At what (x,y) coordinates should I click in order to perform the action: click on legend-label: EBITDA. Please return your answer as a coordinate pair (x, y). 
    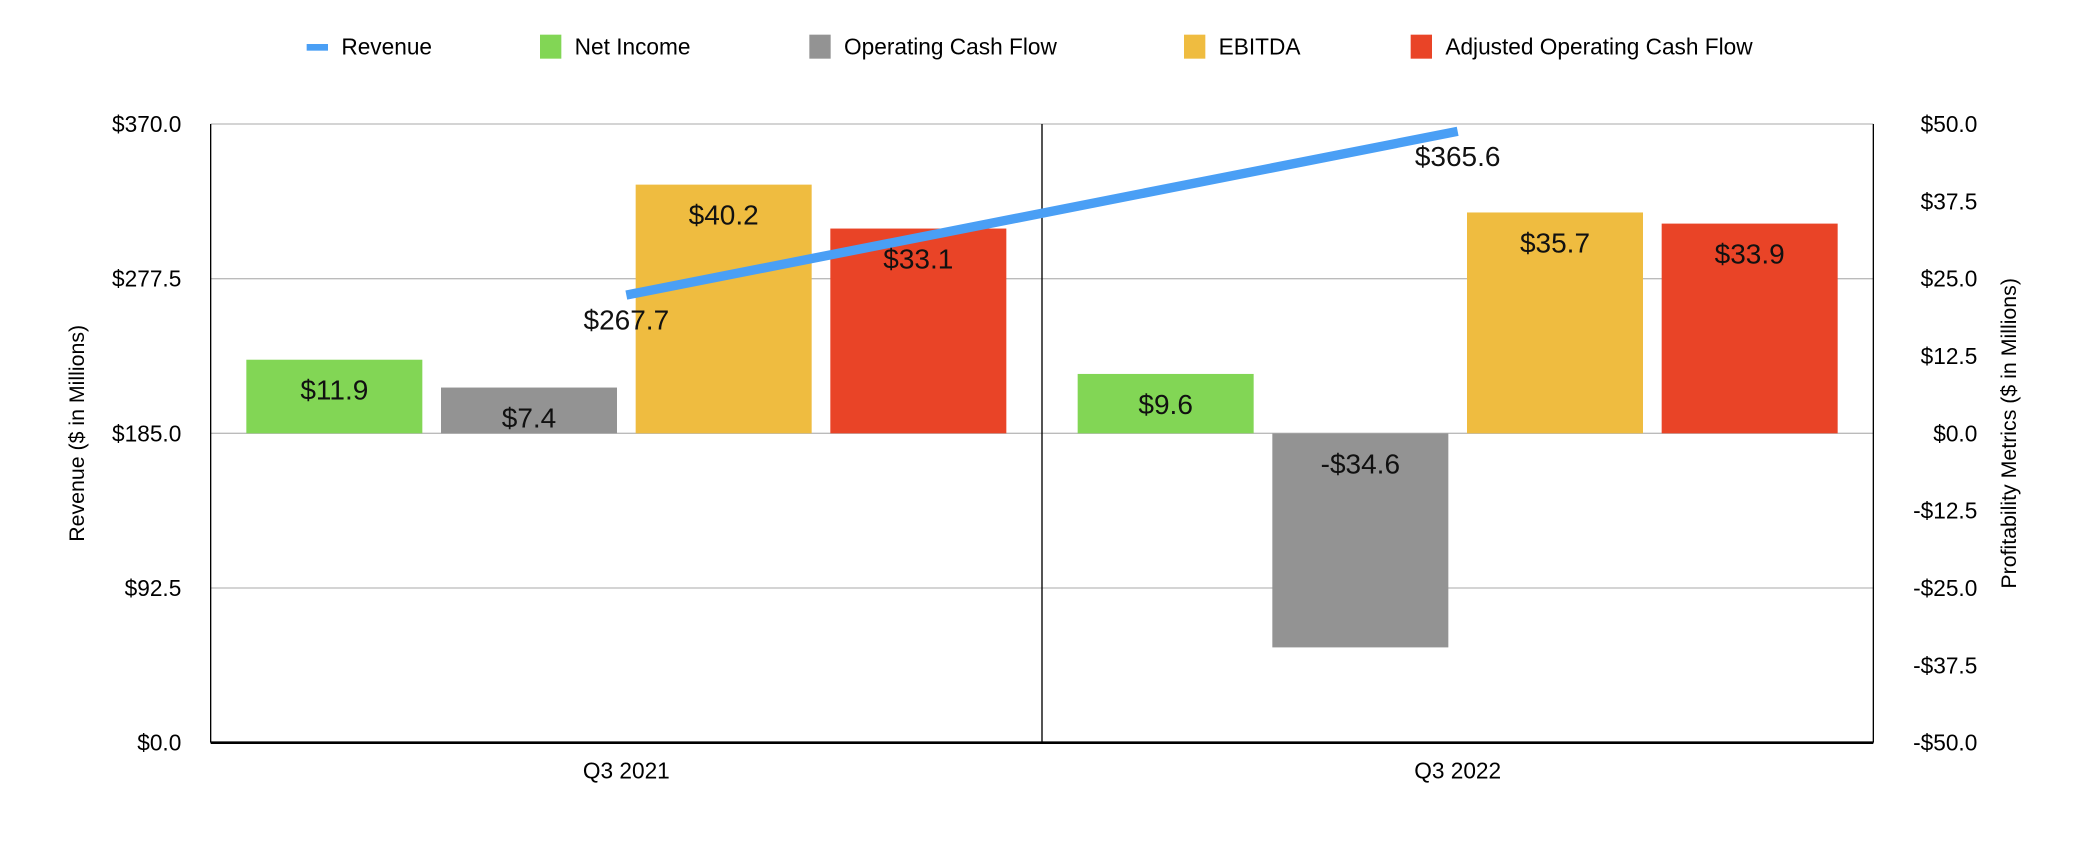
    Looking at the image, I should click on (1260, 47).